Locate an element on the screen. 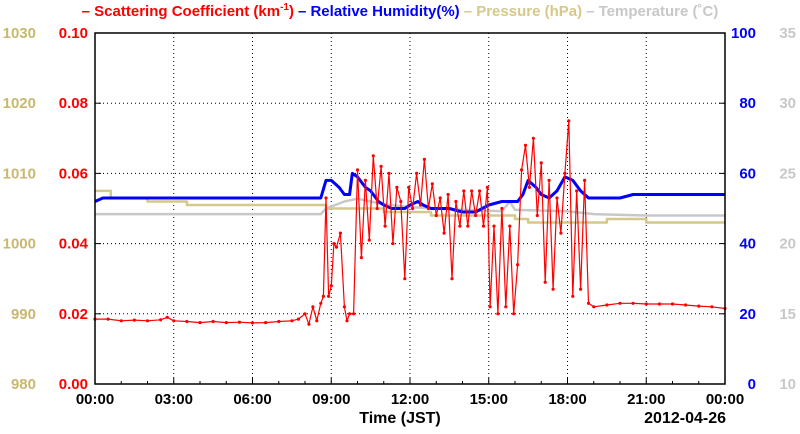 The width and height of the screenshot is (800, 434). x-tick-label: 21:00 is located at coordinates (646, 399).